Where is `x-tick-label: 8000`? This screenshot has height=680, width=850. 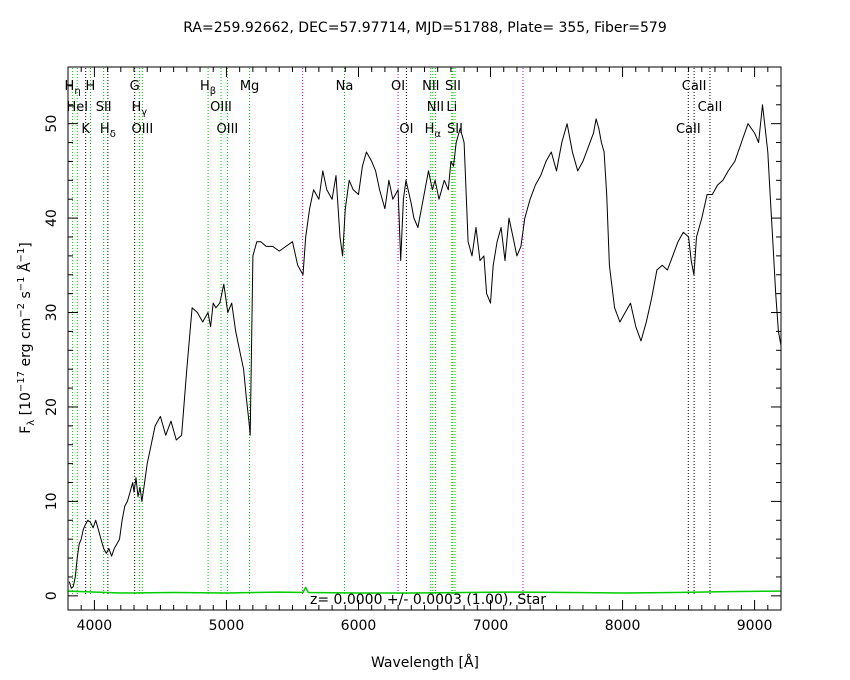
x-tick-label: 8000 is located at coordinates (623, 626).